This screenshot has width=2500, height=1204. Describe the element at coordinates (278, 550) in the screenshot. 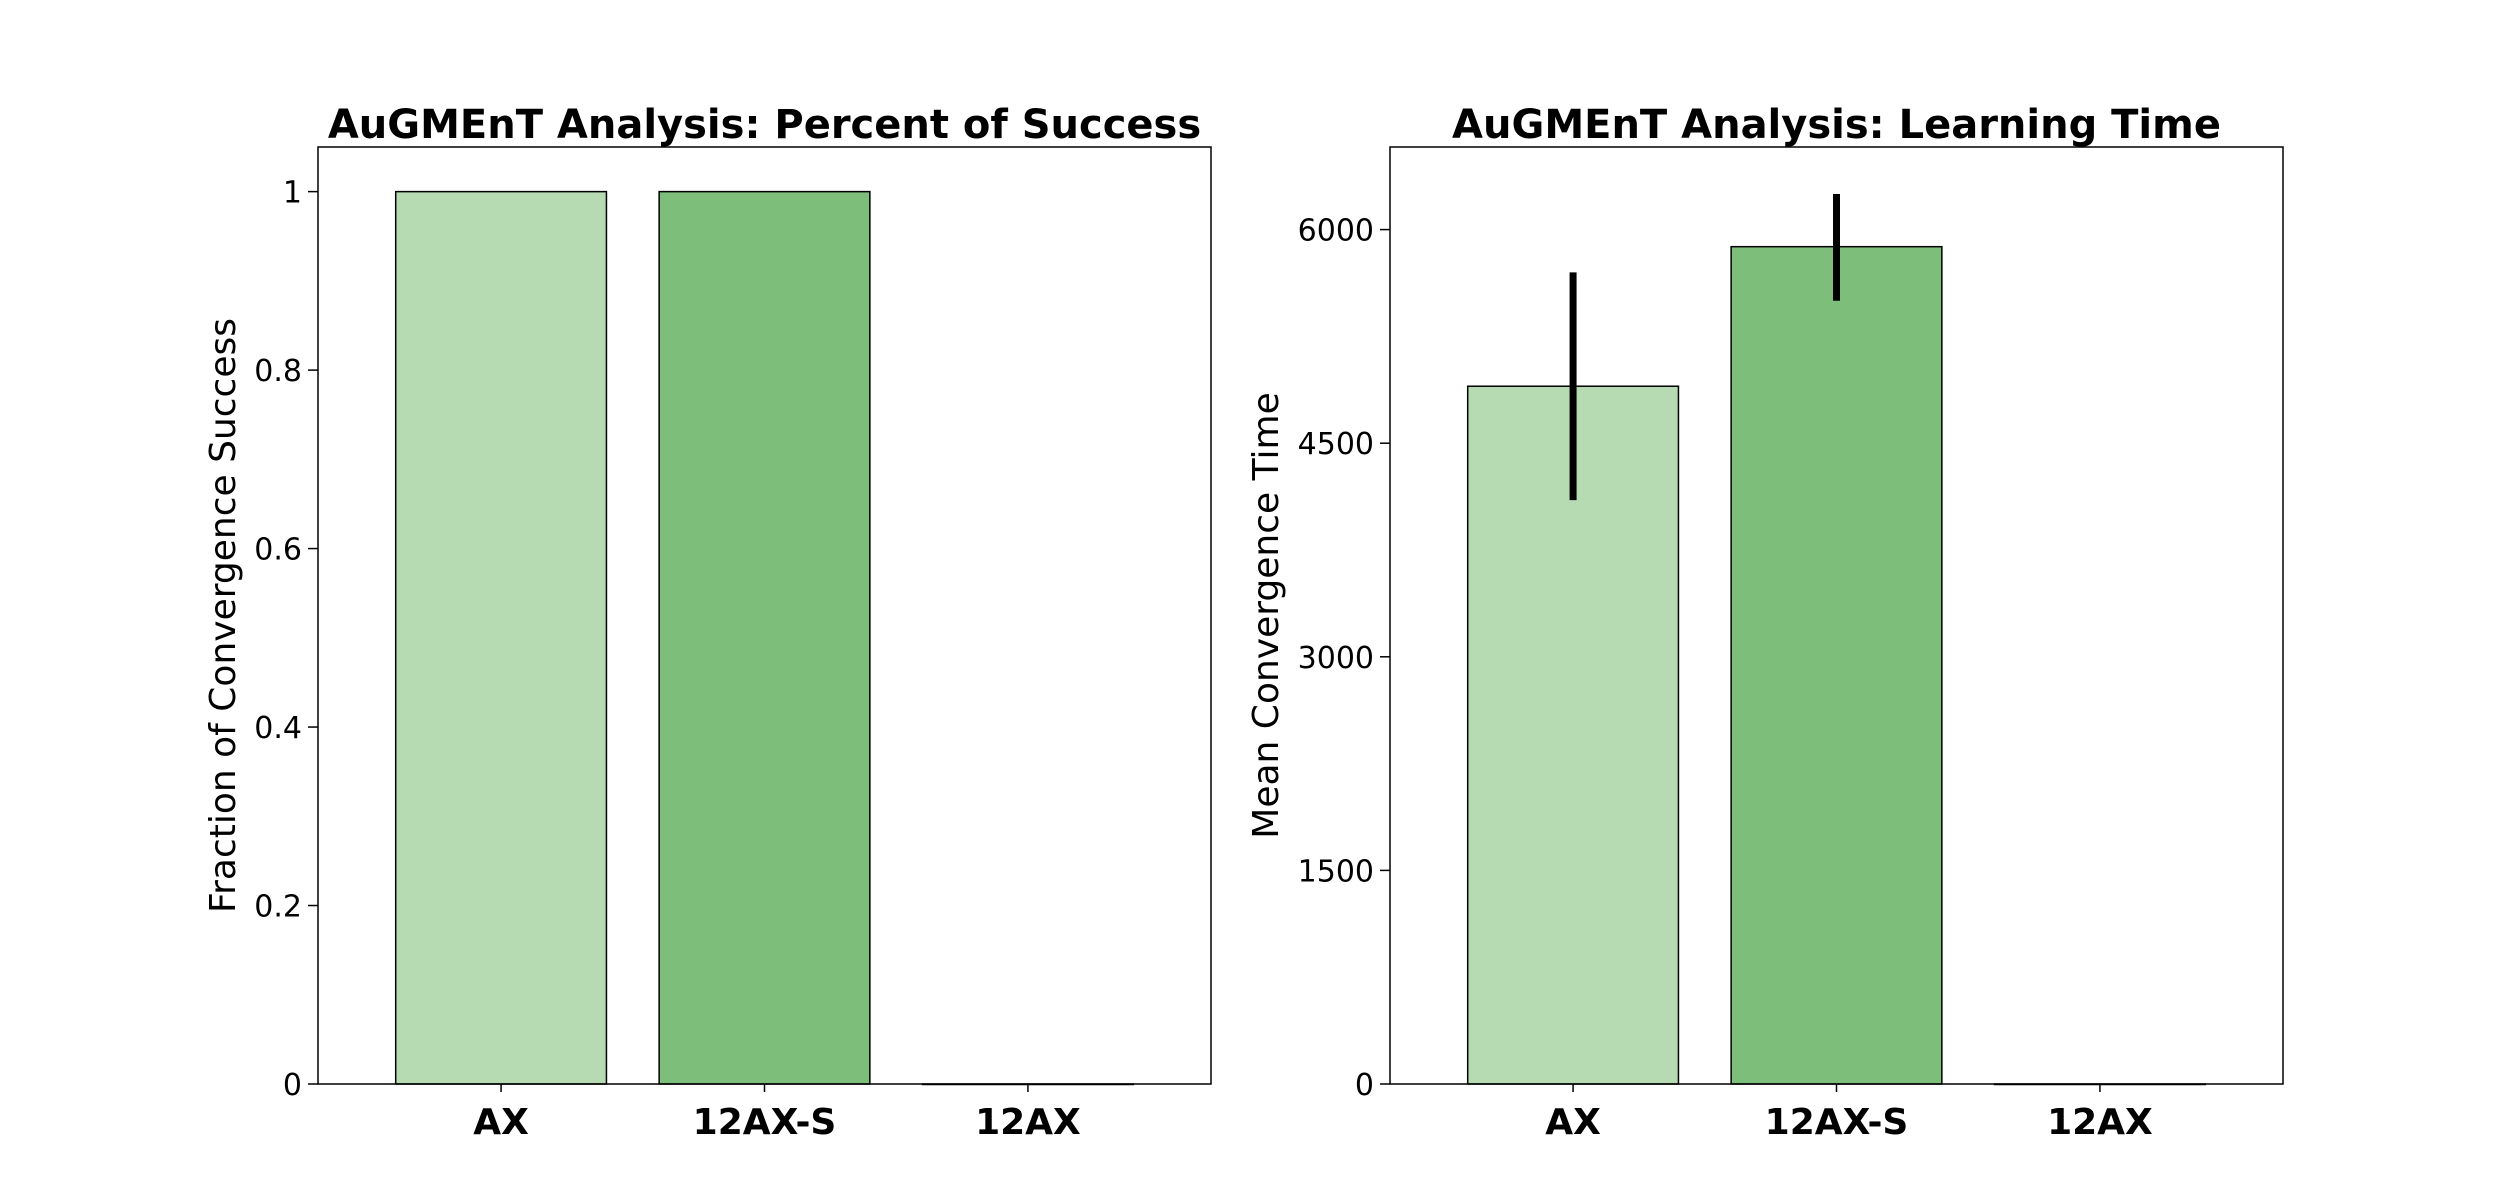

I see `y-tick-label: 0.6` at that location.